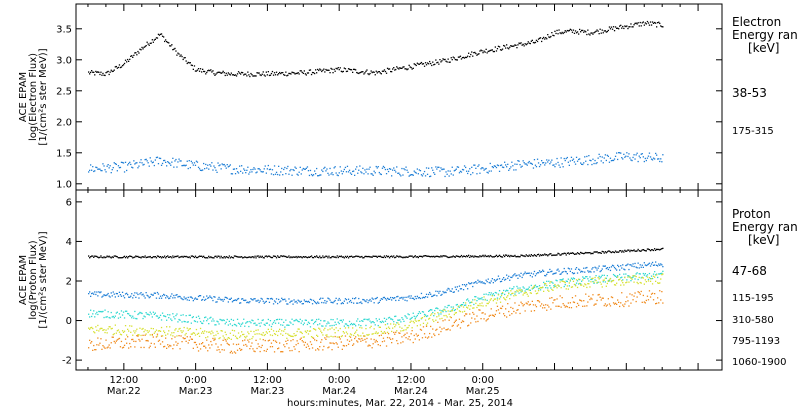  I want to click on x-tick-time-label: 0:00, so click(483, 380).